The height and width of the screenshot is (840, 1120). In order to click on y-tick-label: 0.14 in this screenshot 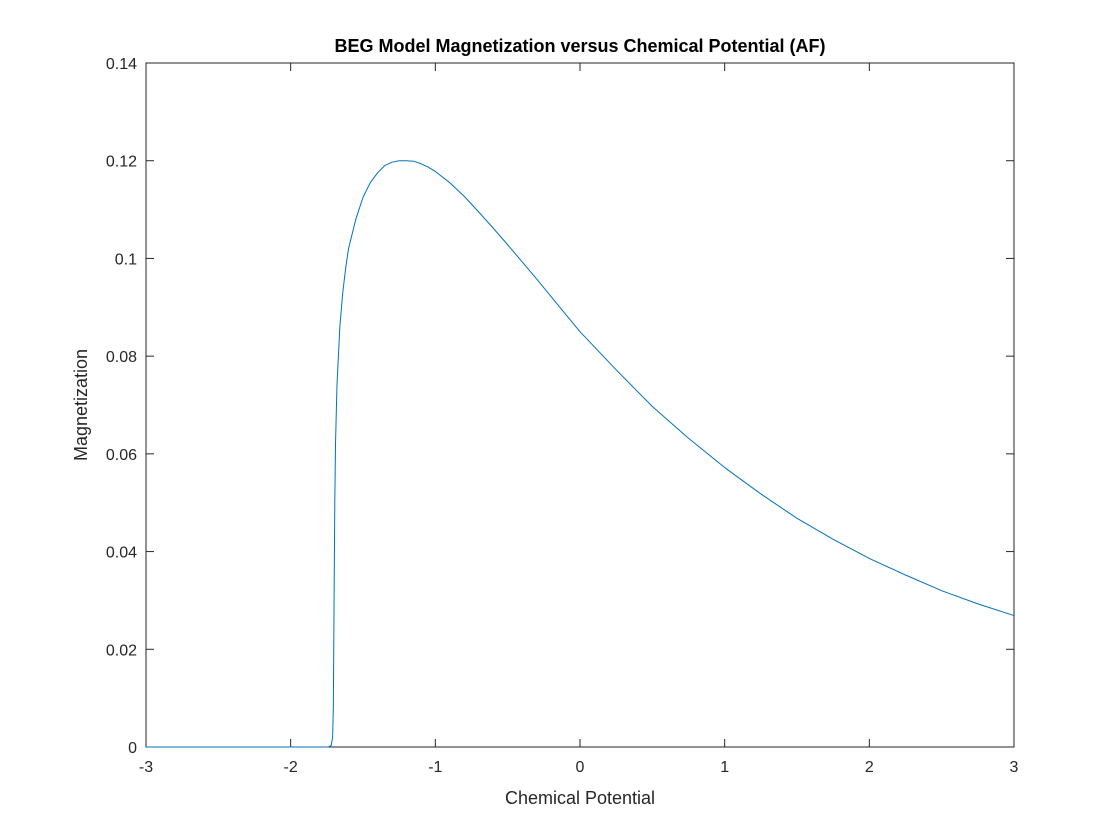, I will do `click(121, 64)`.